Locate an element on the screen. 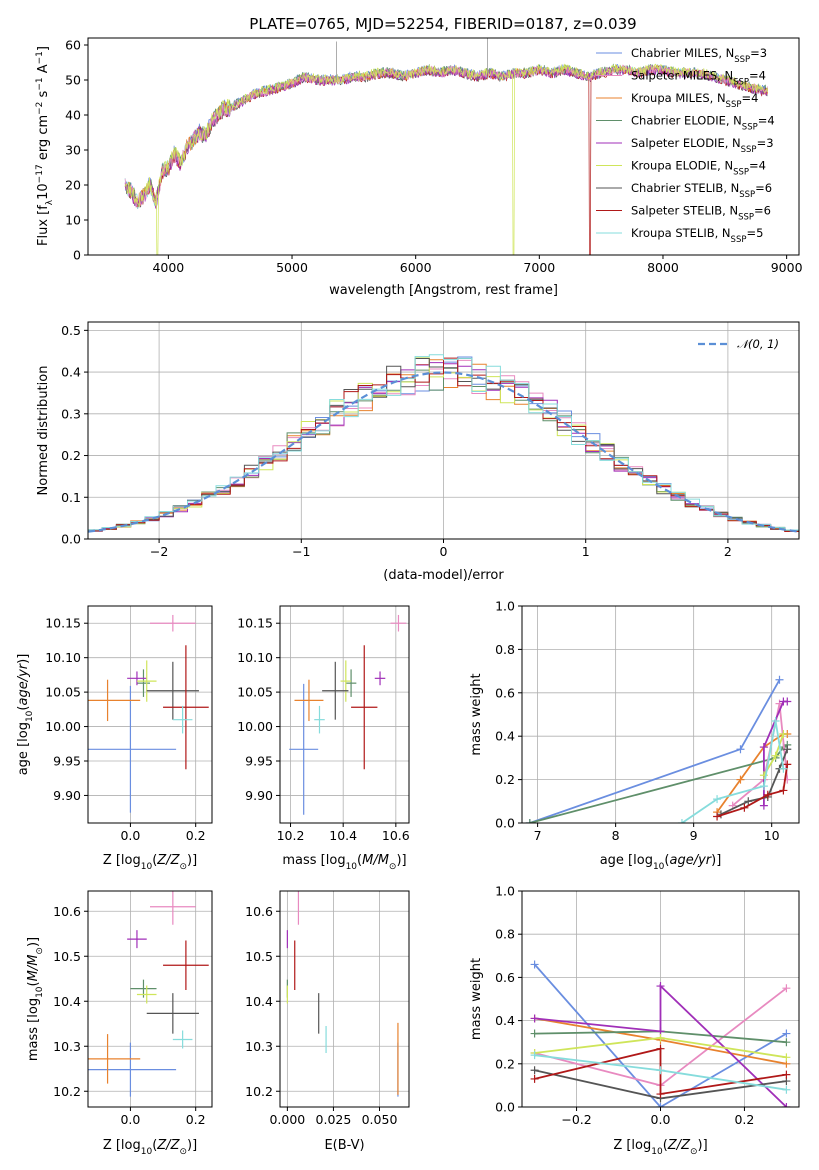 The image size is (819, 1170). y-tick-label: 9.95 is located at coordinates (67, 761).